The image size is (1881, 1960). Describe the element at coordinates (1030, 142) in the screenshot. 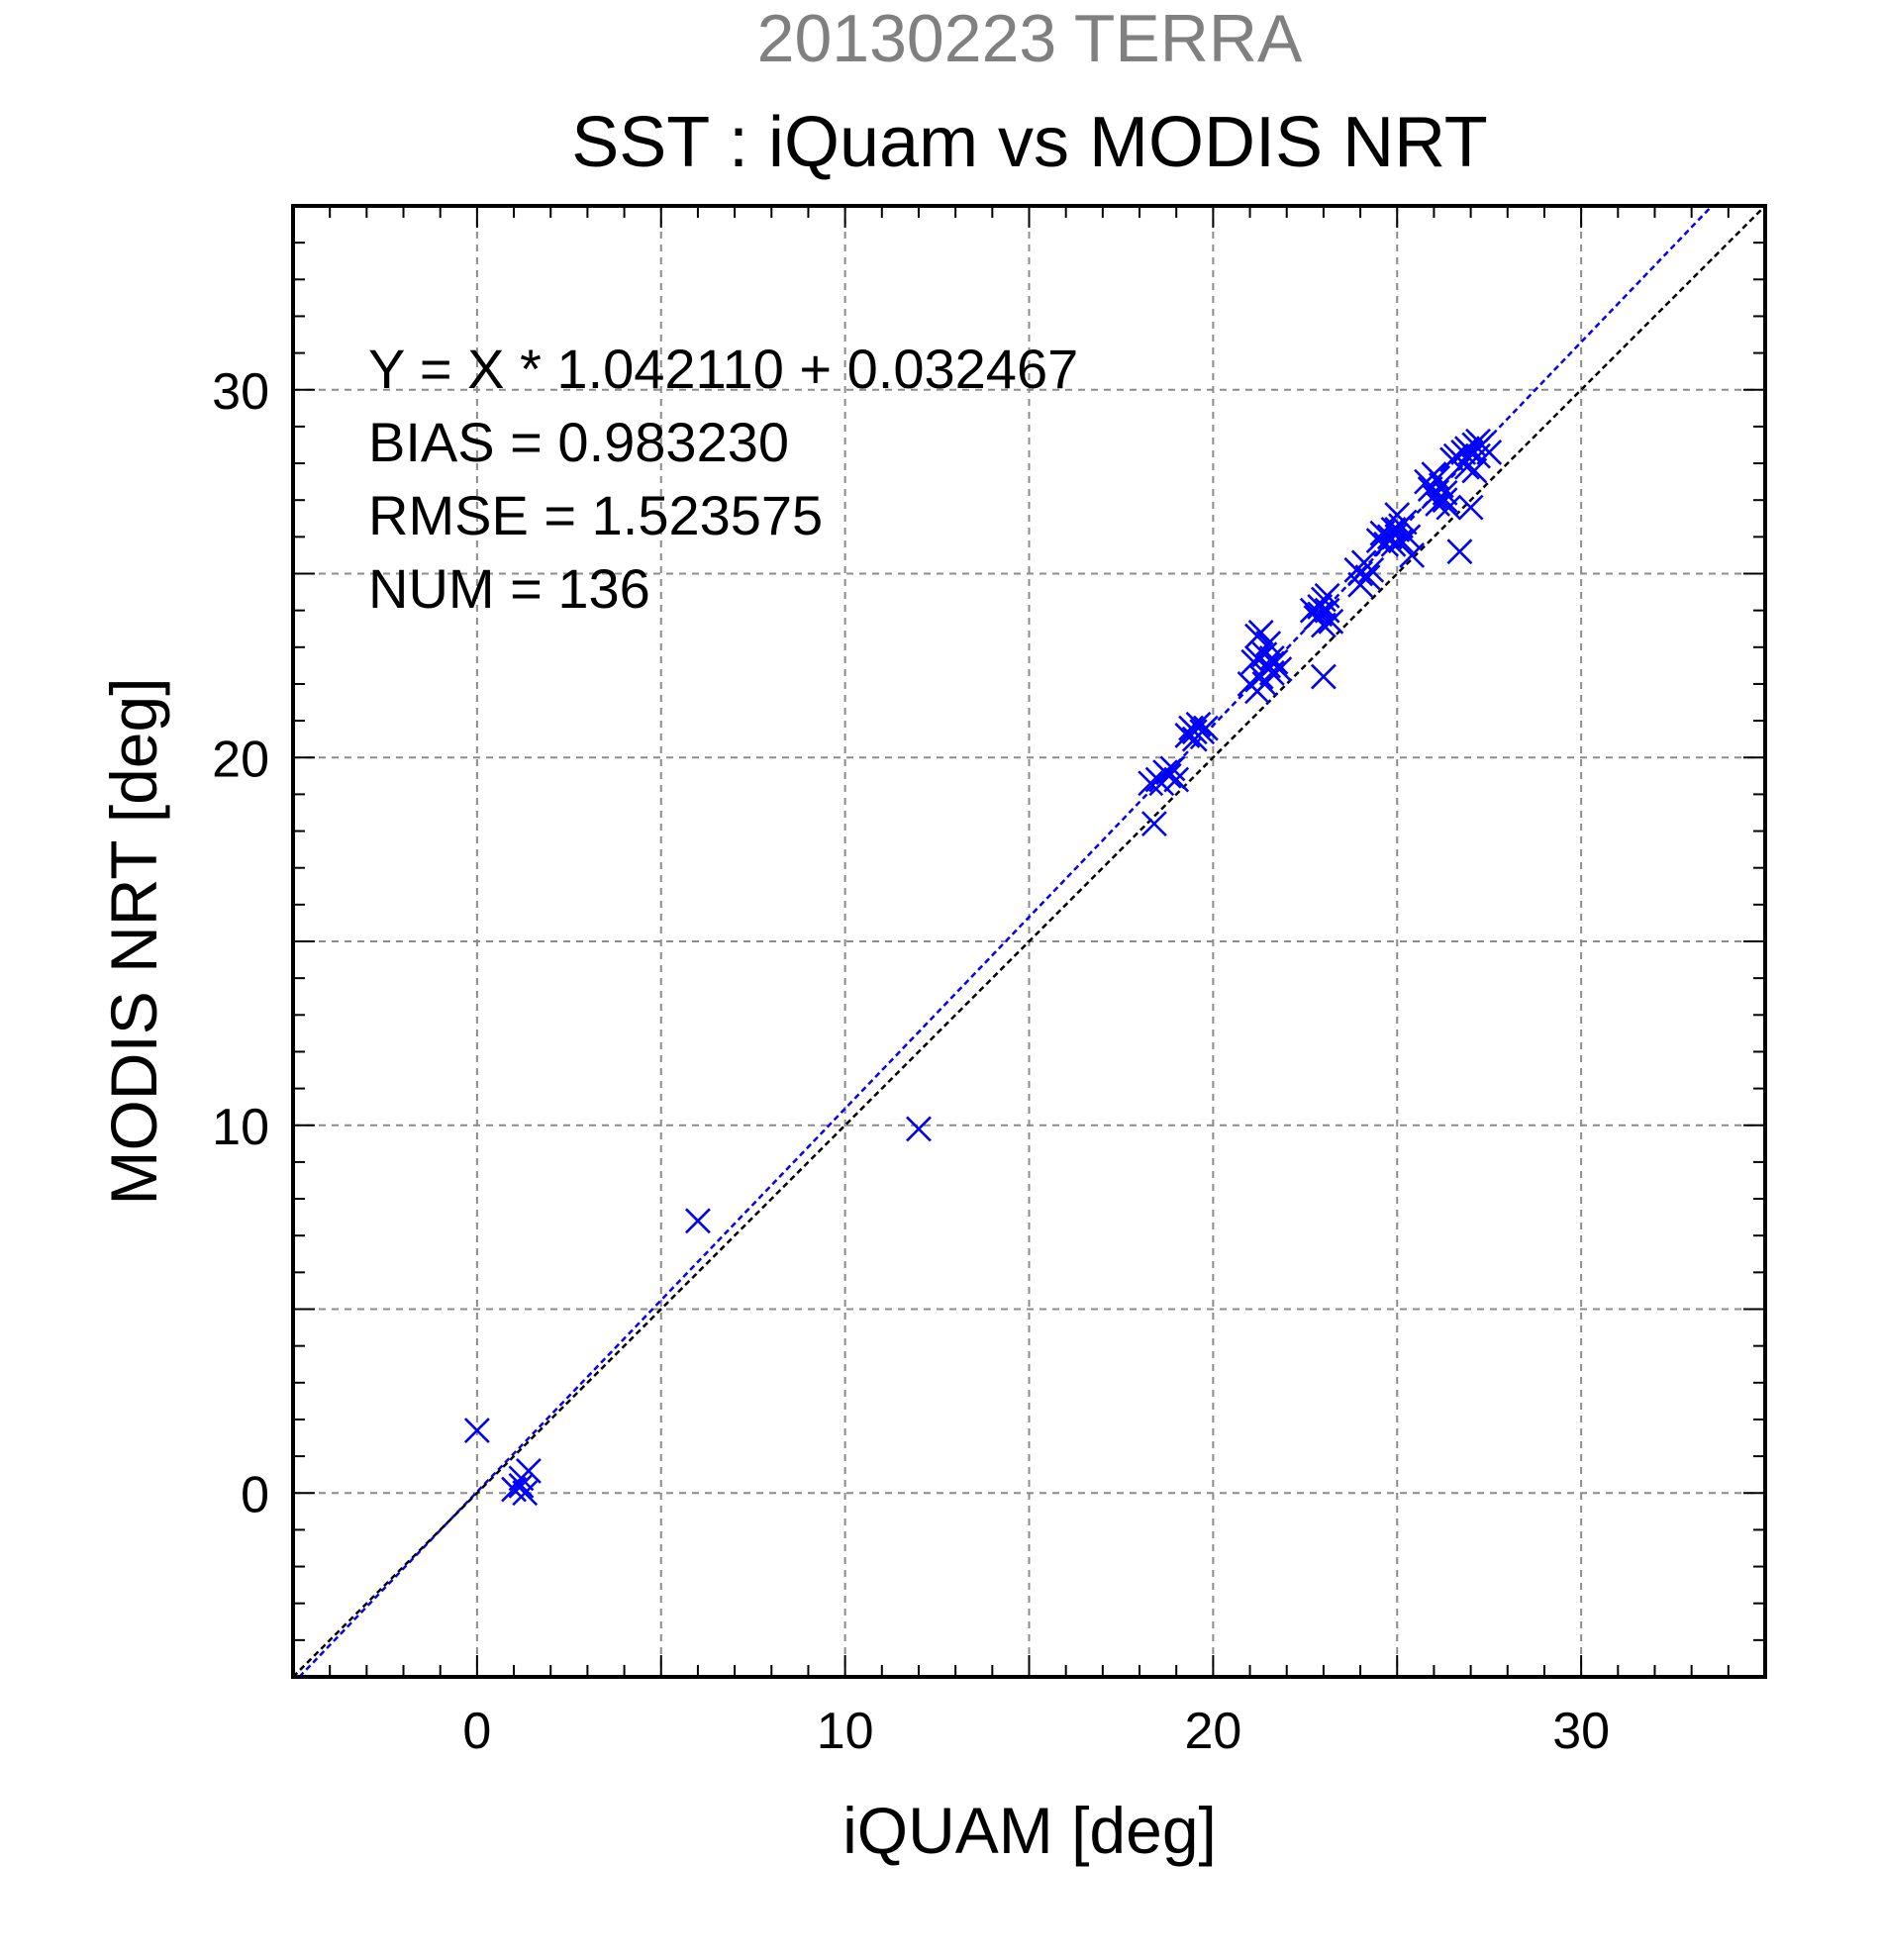

I see `chart-title: SST : iQuam vs MODIS NRT` at that location.